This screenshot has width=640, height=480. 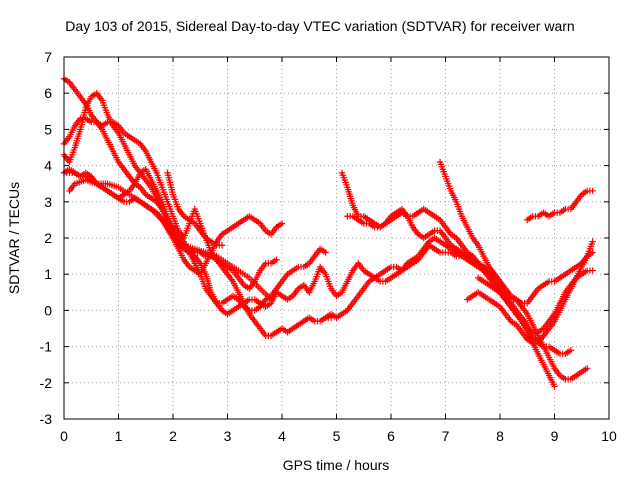 I want to click on x-tick-label: 5, so click(x=337, y=436).